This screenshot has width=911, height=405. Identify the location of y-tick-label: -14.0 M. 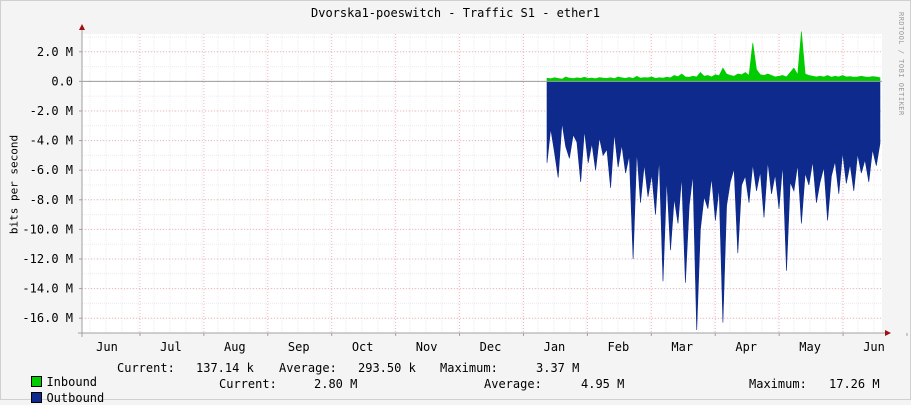
(47, 289).